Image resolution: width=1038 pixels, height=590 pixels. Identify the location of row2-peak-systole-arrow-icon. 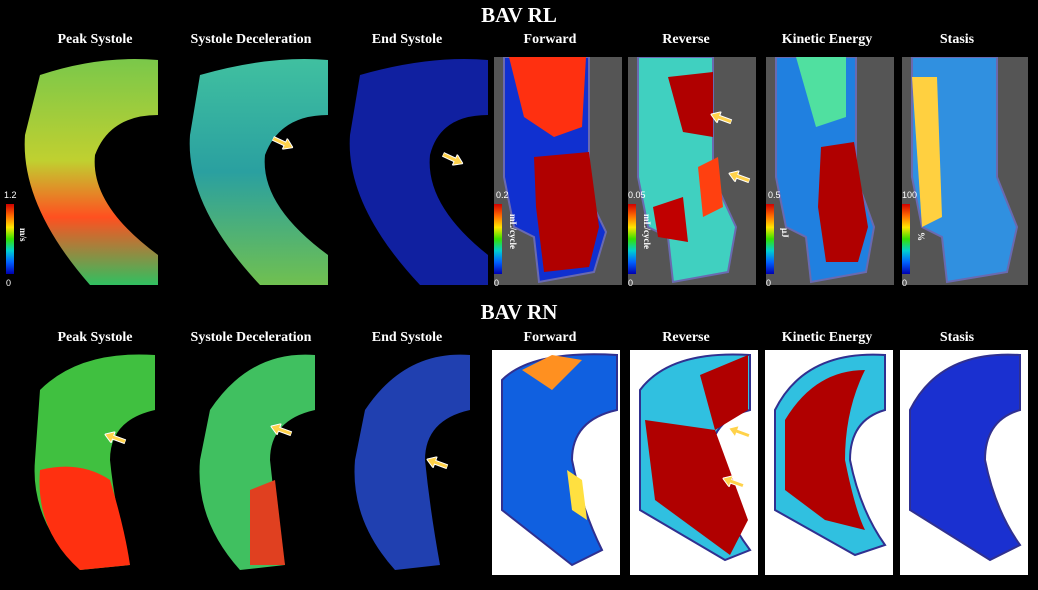
(115, 437).